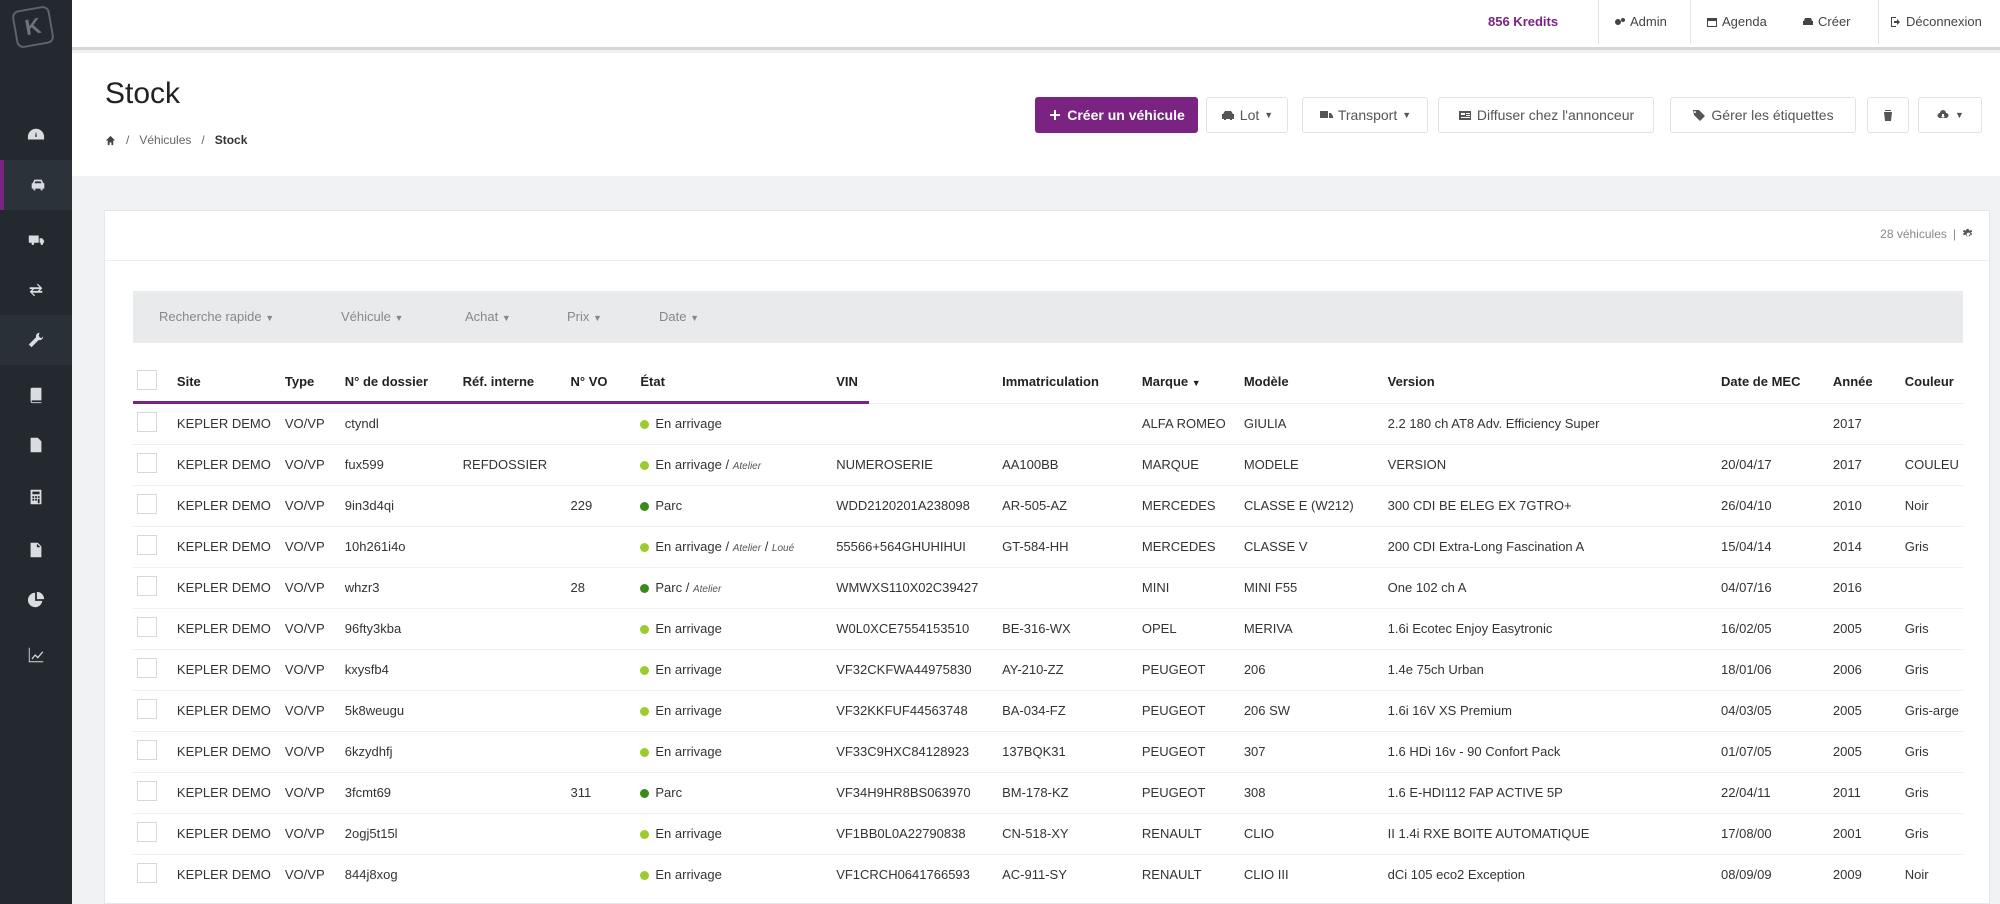 The height and width of the screenshot is (904, 2000). What do you see at coordinates (669, 792) in the screenshot?
I see `status-label: Parc` at bounding box center [669, 792].